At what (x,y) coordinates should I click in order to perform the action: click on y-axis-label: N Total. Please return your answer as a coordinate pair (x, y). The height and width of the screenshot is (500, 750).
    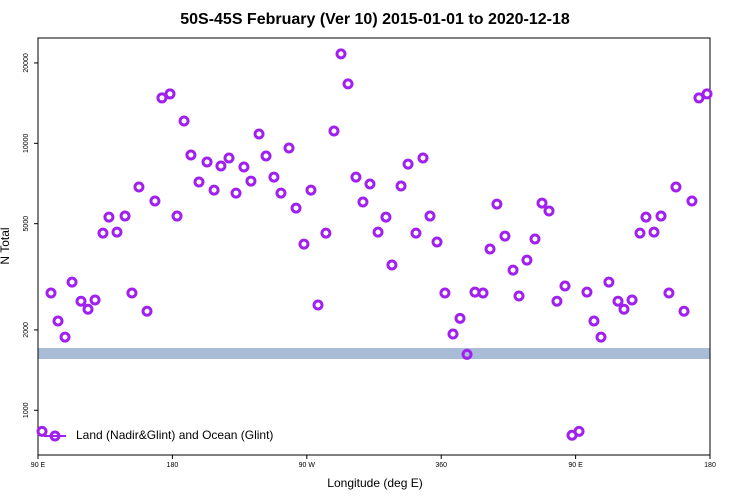
    Looking at the image, I should click on (6, 245).